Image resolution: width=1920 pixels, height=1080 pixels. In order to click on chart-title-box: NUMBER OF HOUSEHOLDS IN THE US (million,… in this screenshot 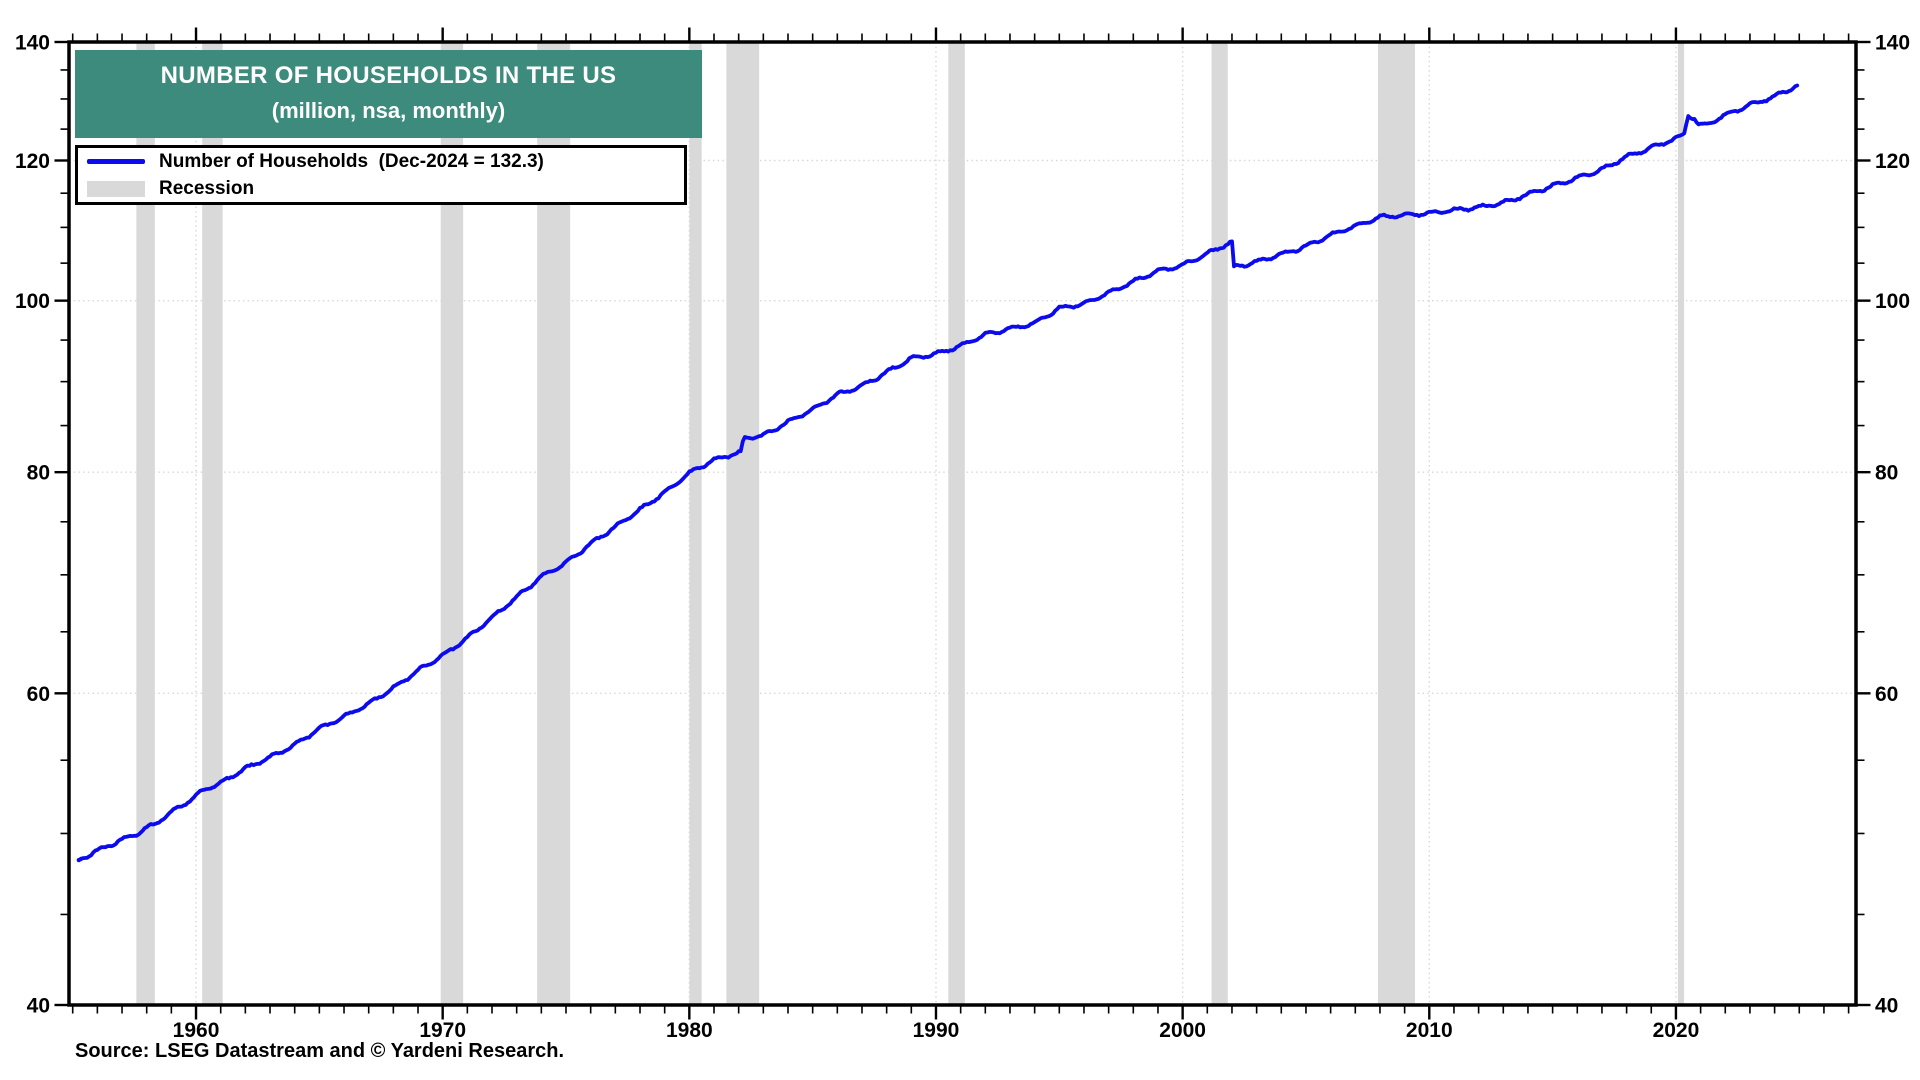, I will do `click(388, 94)`.